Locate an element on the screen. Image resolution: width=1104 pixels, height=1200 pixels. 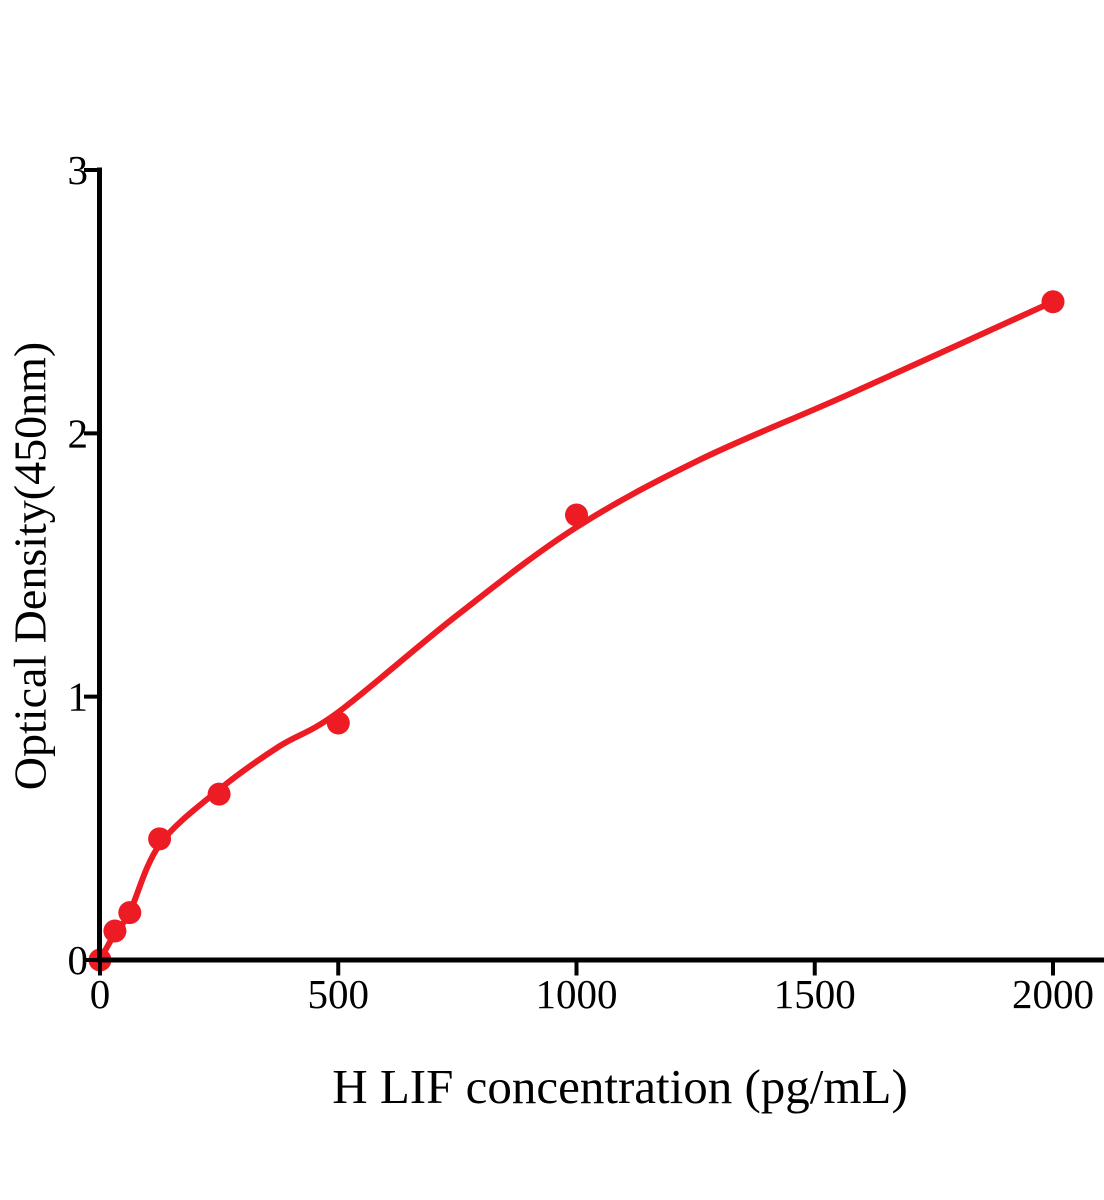
y-tick-label: 2 is located at coordinates (78, 433).